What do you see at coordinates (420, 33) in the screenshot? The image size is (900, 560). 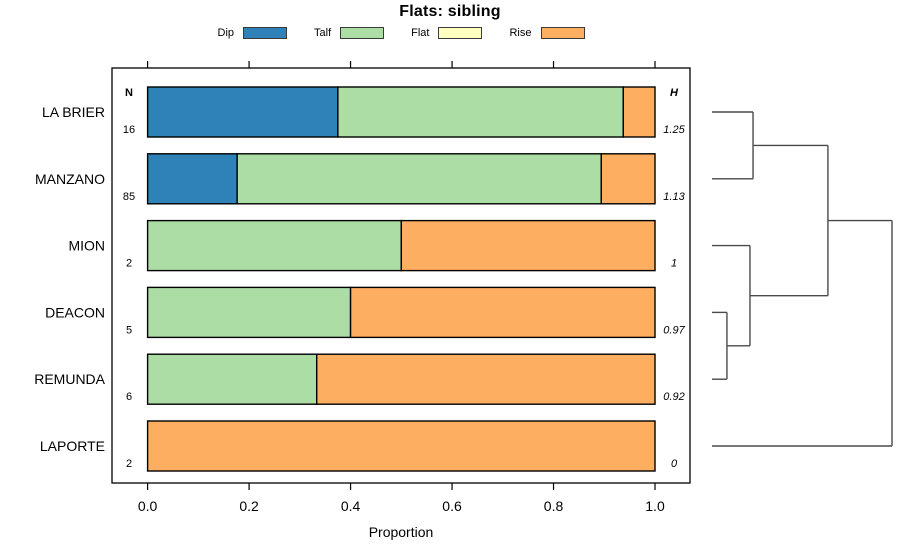 I see `legend-label: Flat` at bounding box center [420, 33].